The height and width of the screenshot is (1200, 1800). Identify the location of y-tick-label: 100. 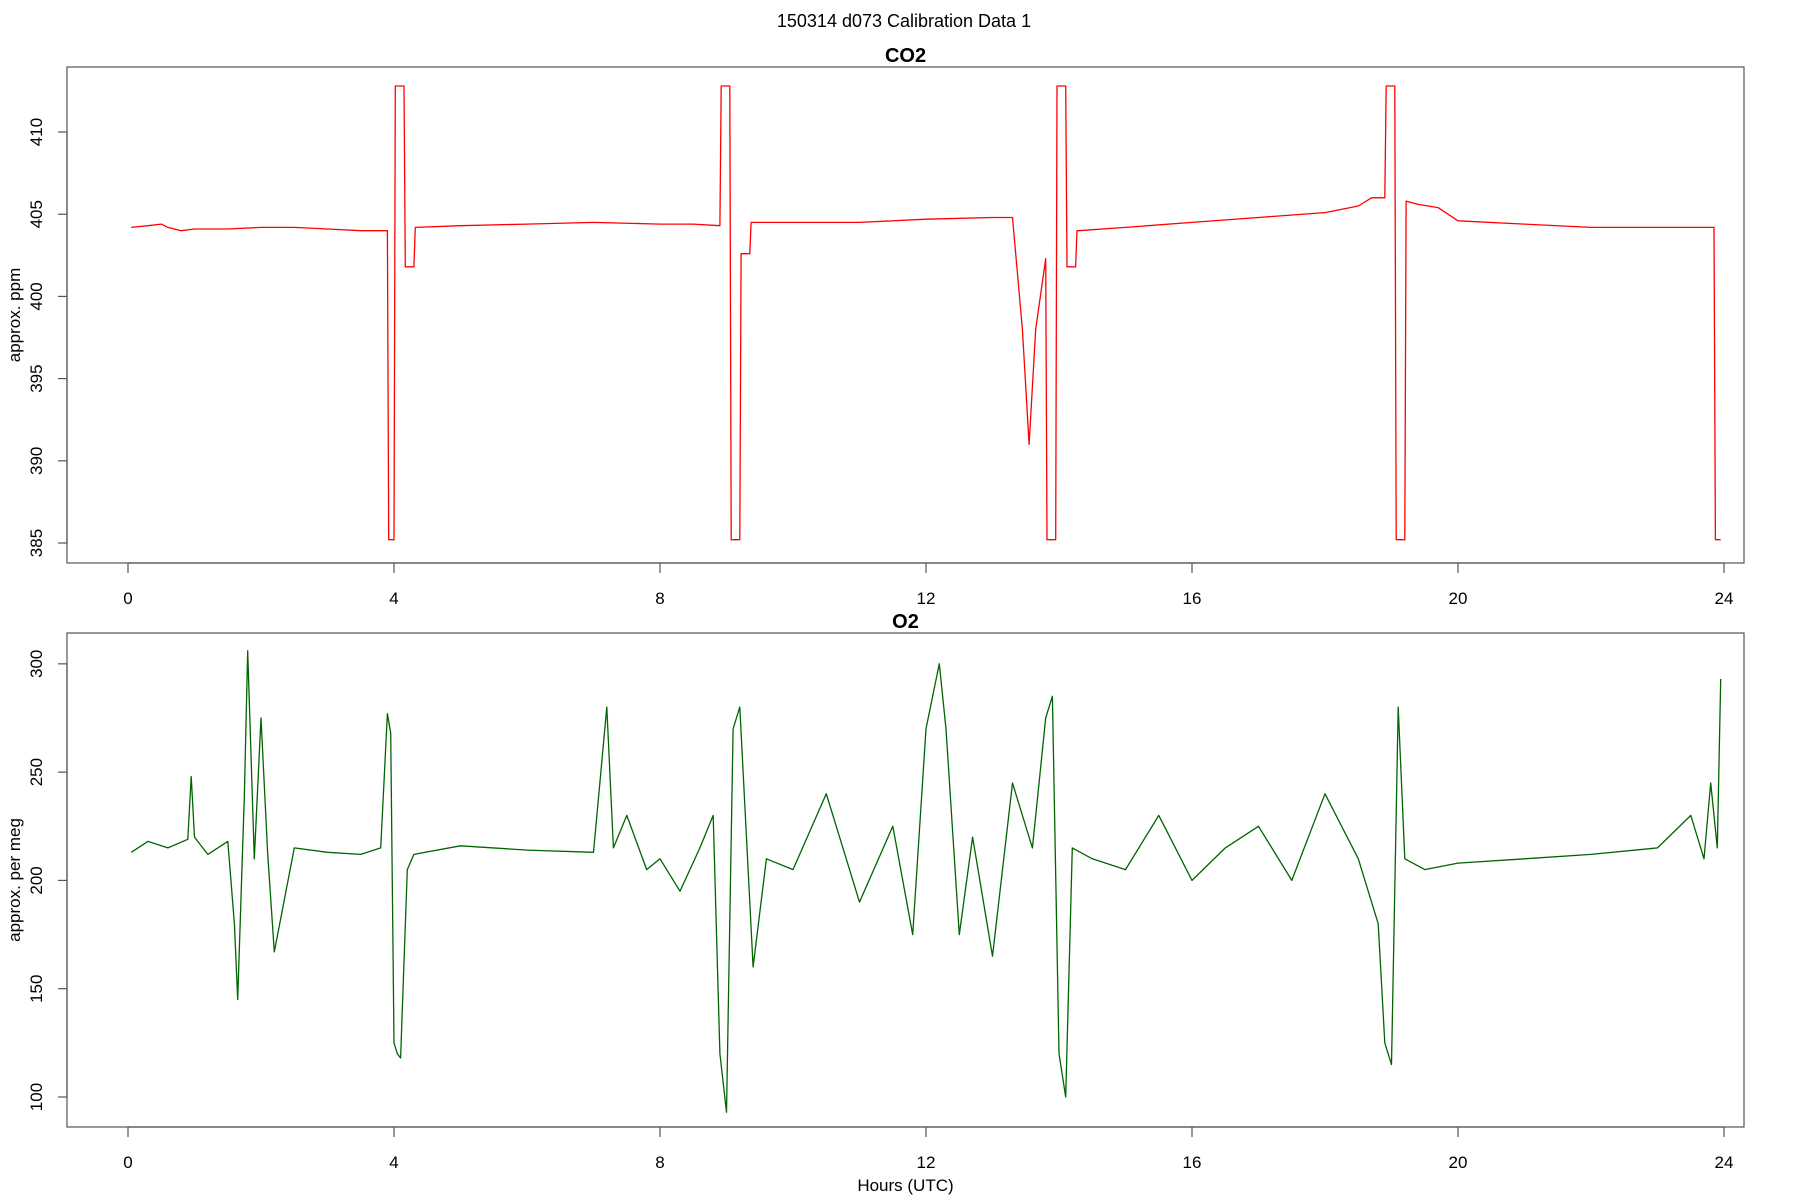
(36, 1097).